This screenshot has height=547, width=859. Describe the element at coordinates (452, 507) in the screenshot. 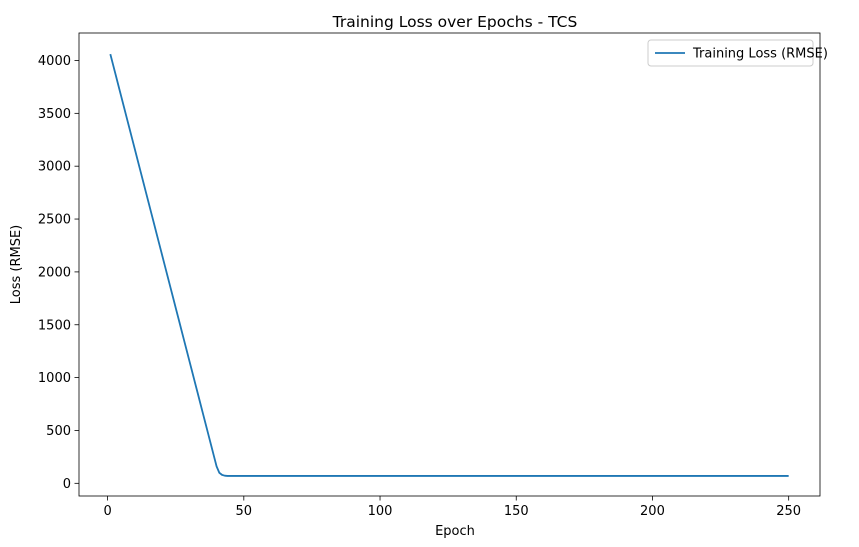

I see `x-axis: 0 50 100 150 200 250` at that location.